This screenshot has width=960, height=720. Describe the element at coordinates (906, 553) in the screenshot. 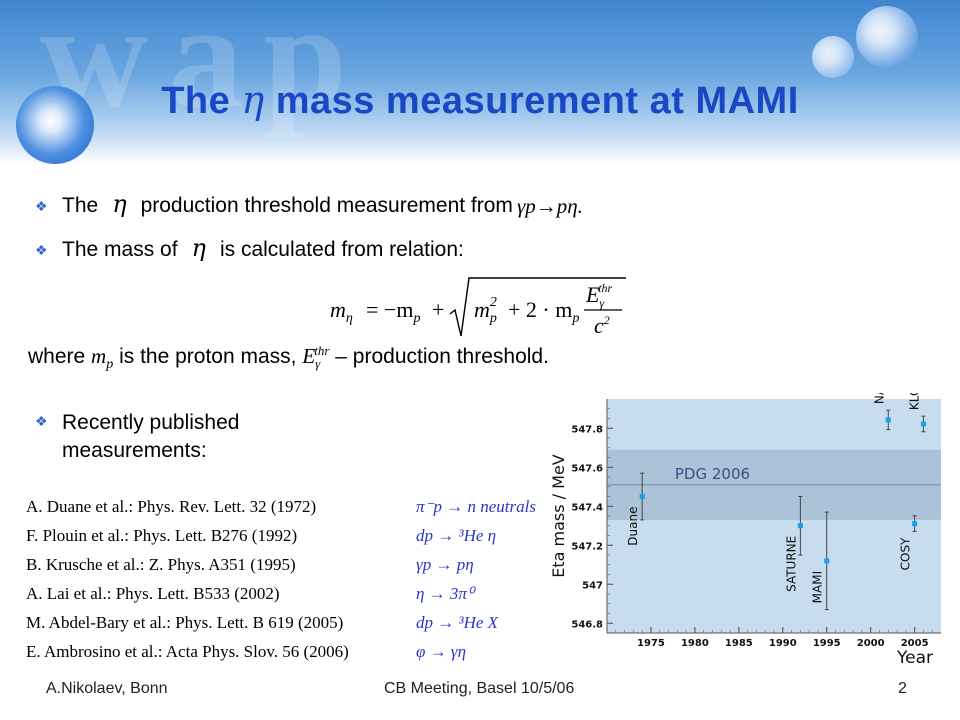

I see `point-label: COSY` at that location.